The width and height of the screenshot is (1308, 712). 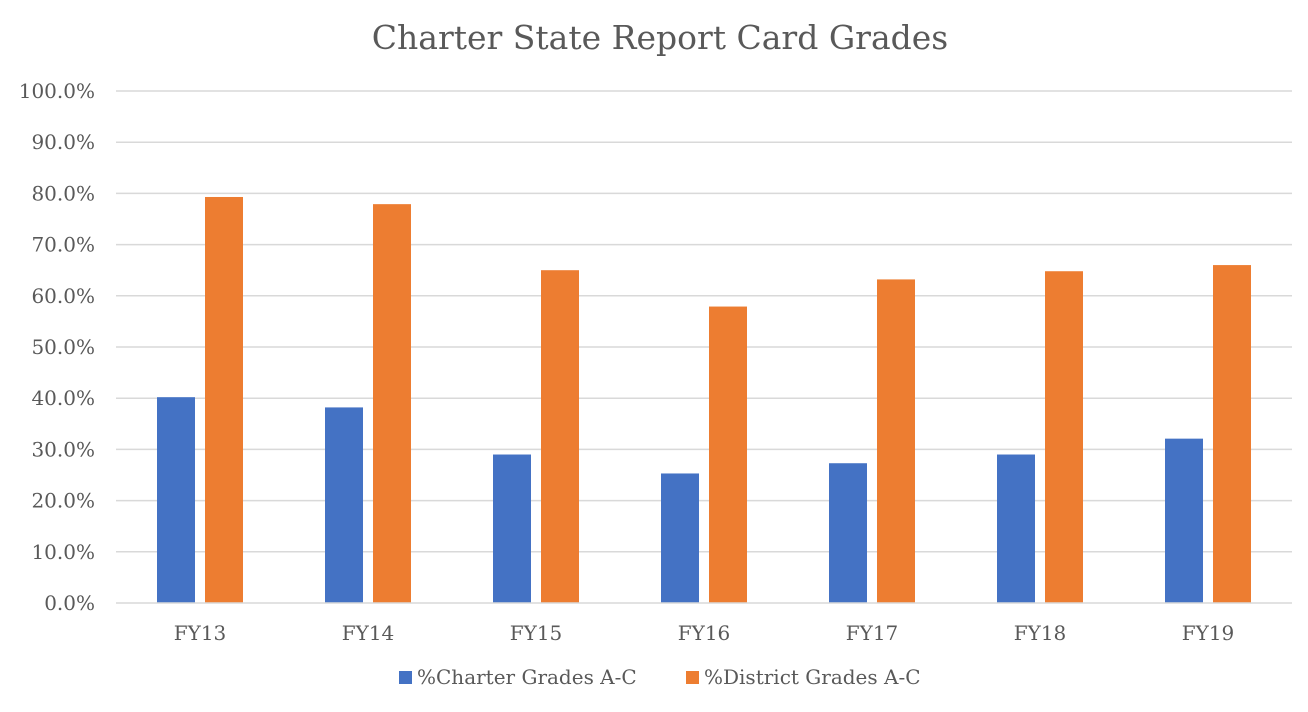 I want to click on chart-title: Charter State Report Card Grades, so click(x=660, y=37).